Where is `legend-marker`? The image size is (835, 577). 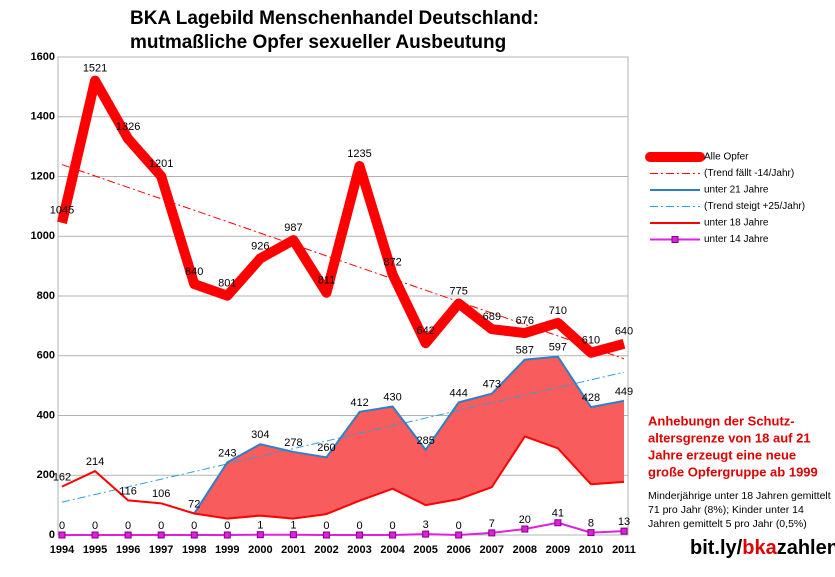
legend-marker is located at coordinates (675, 239).